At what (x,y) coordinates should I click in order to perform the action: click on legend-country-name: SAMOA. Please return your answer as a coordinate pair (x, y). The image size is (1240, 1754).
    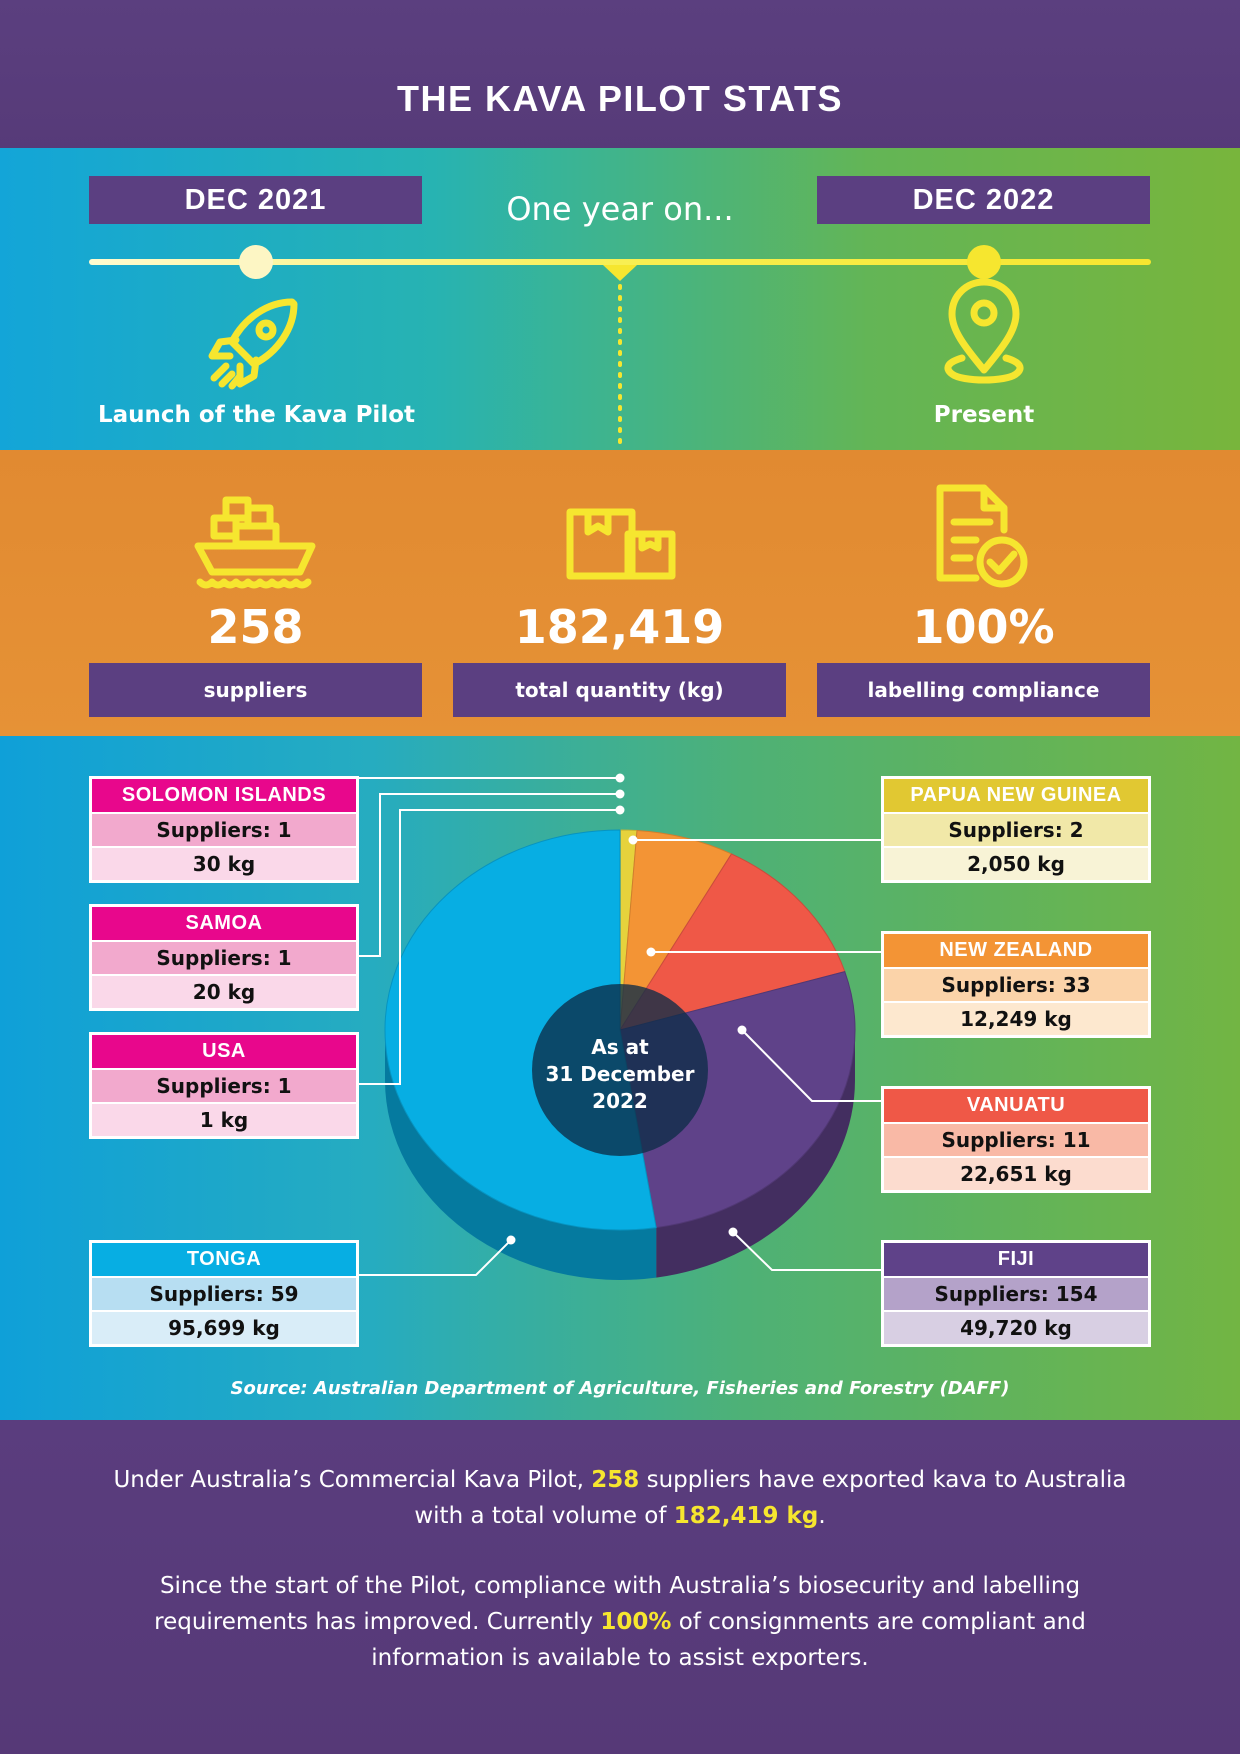
    Looking at the image, I should click on (224, 923).